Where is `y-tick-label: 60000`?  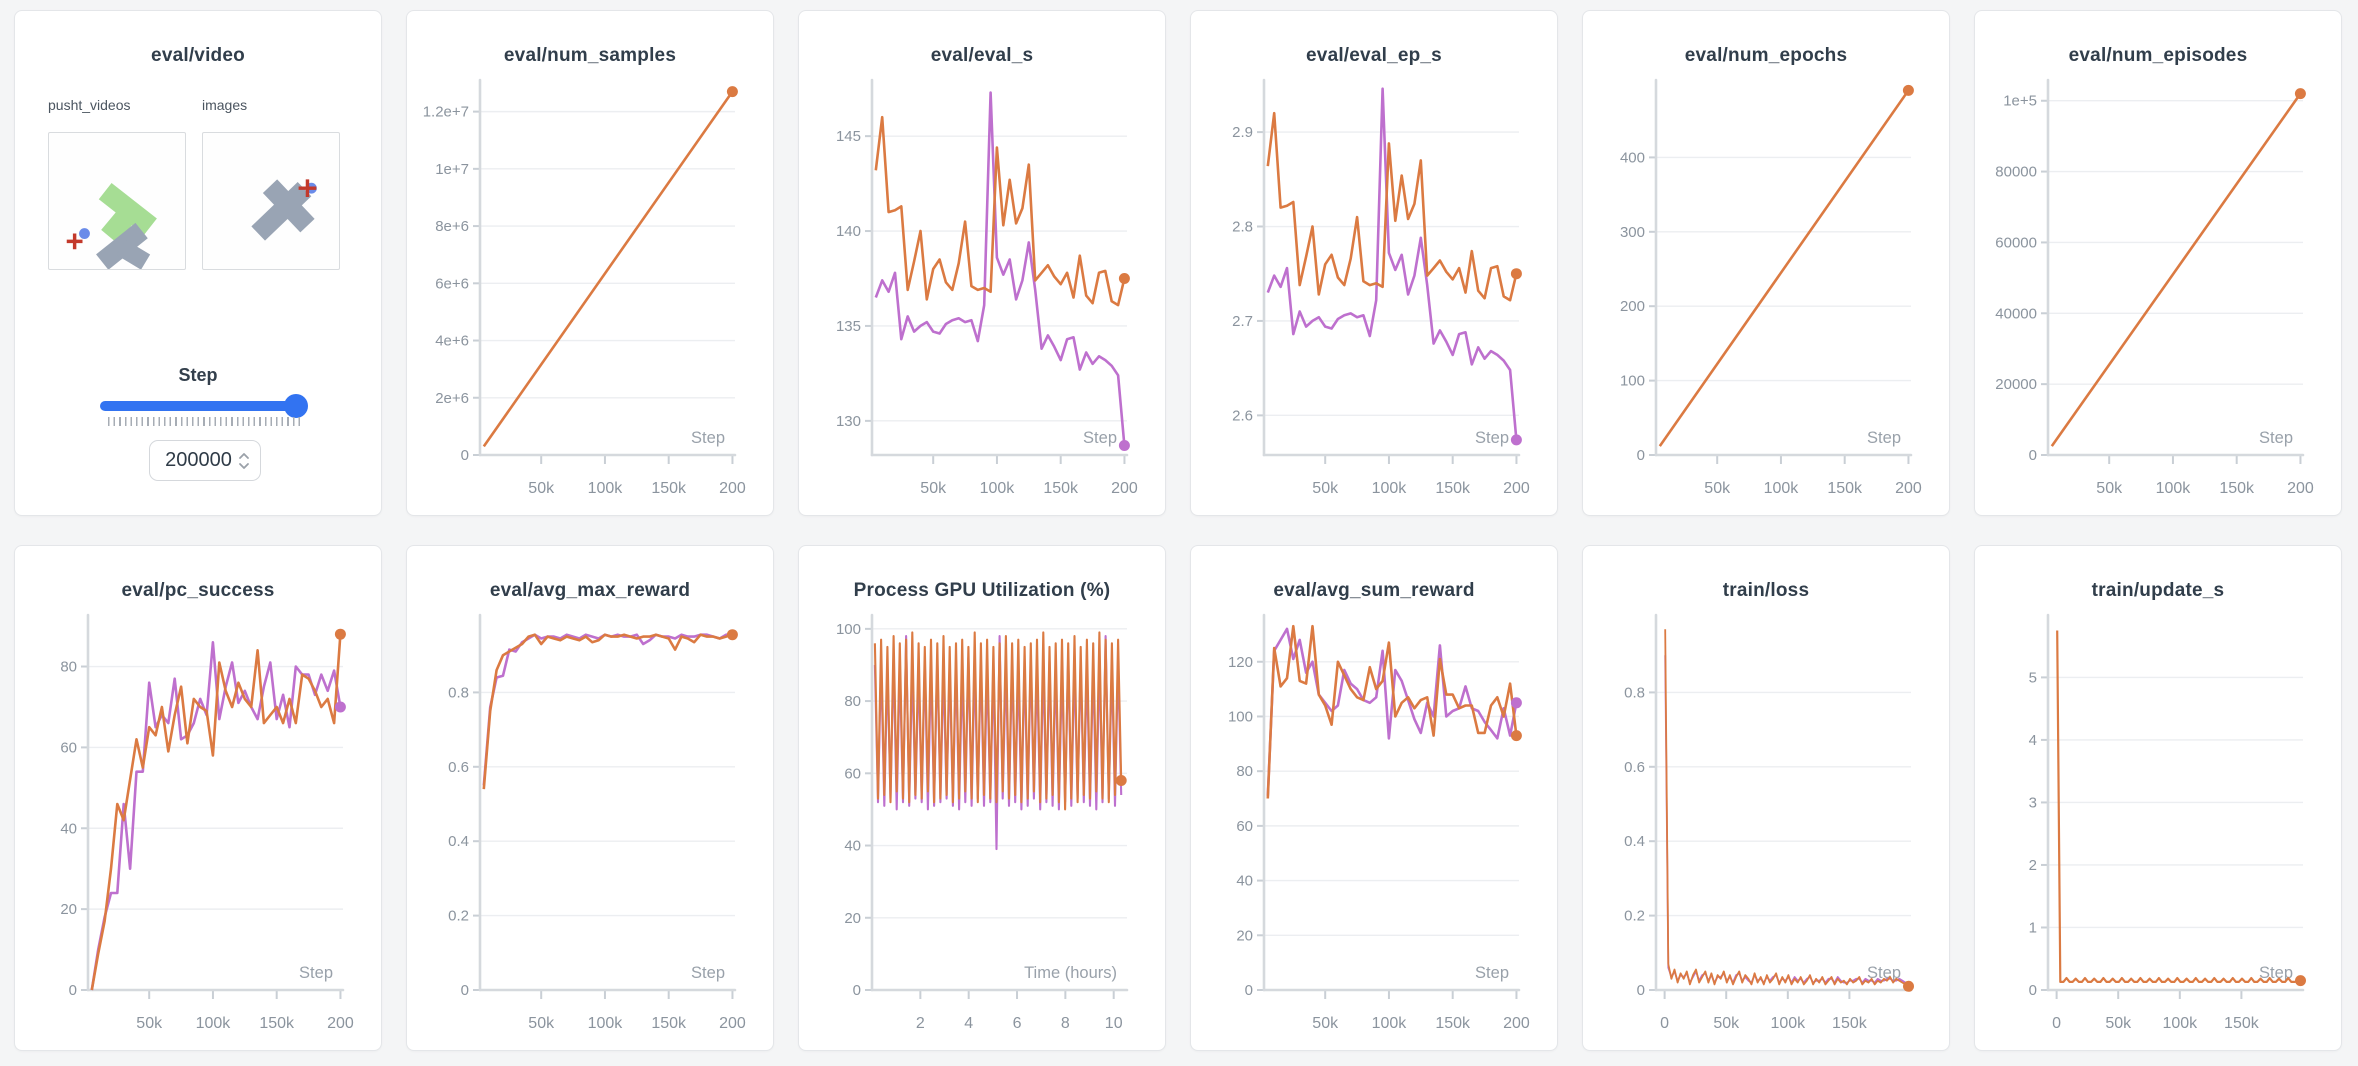 y-tick-label: 60000 is located at coordinates (2016, 242).